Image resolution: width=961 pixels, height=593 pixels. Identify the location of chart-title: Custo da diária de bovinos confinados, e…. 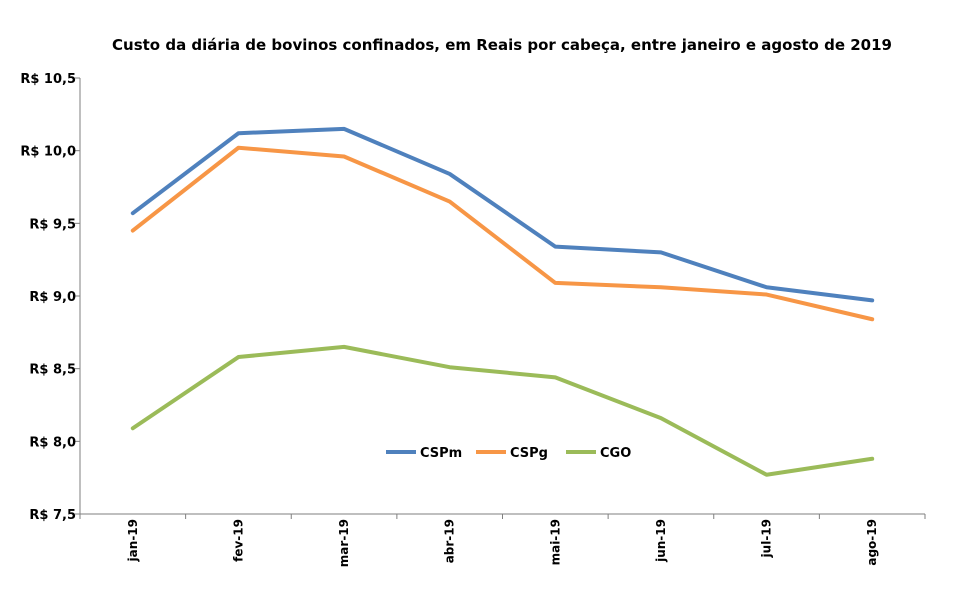
(502, 45).